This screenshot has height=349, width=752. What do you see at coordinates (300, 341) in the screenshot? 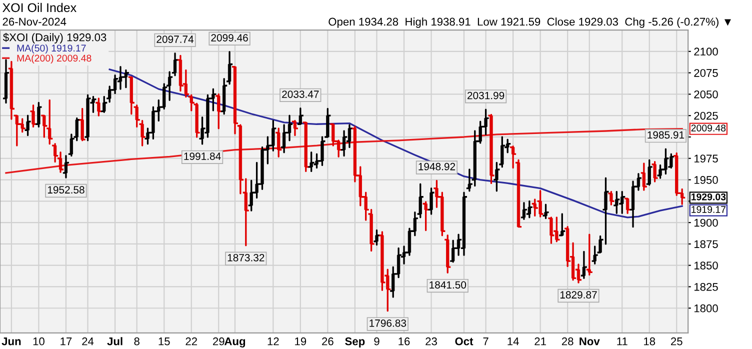
I see `x-tick-label: 19` at bounding box center [300, 341].